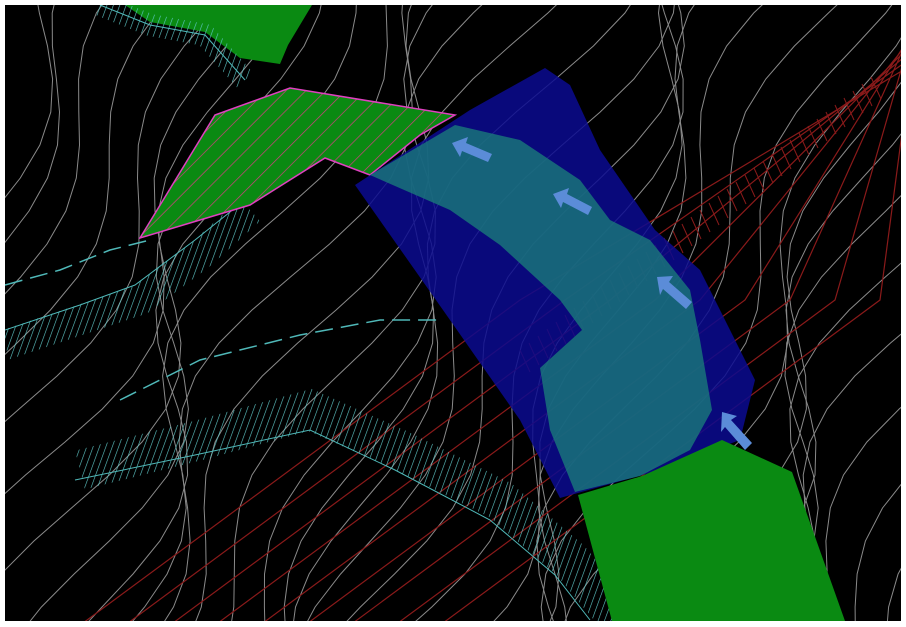 The height and width of the screenshot is (627, 906). What do you see at coordinates (172, 43) in the screenshot?
I see `slope-edge-top` at bounding box center [172, 43].